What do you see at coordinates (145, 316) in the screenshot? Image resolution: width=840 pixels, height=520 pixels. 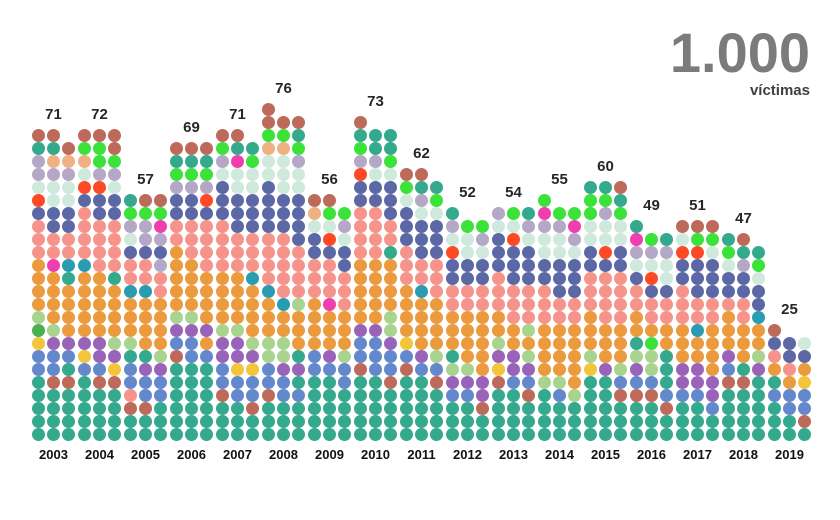 I see `year-column-2005: 57 2005` at bounding box center [145, 316].